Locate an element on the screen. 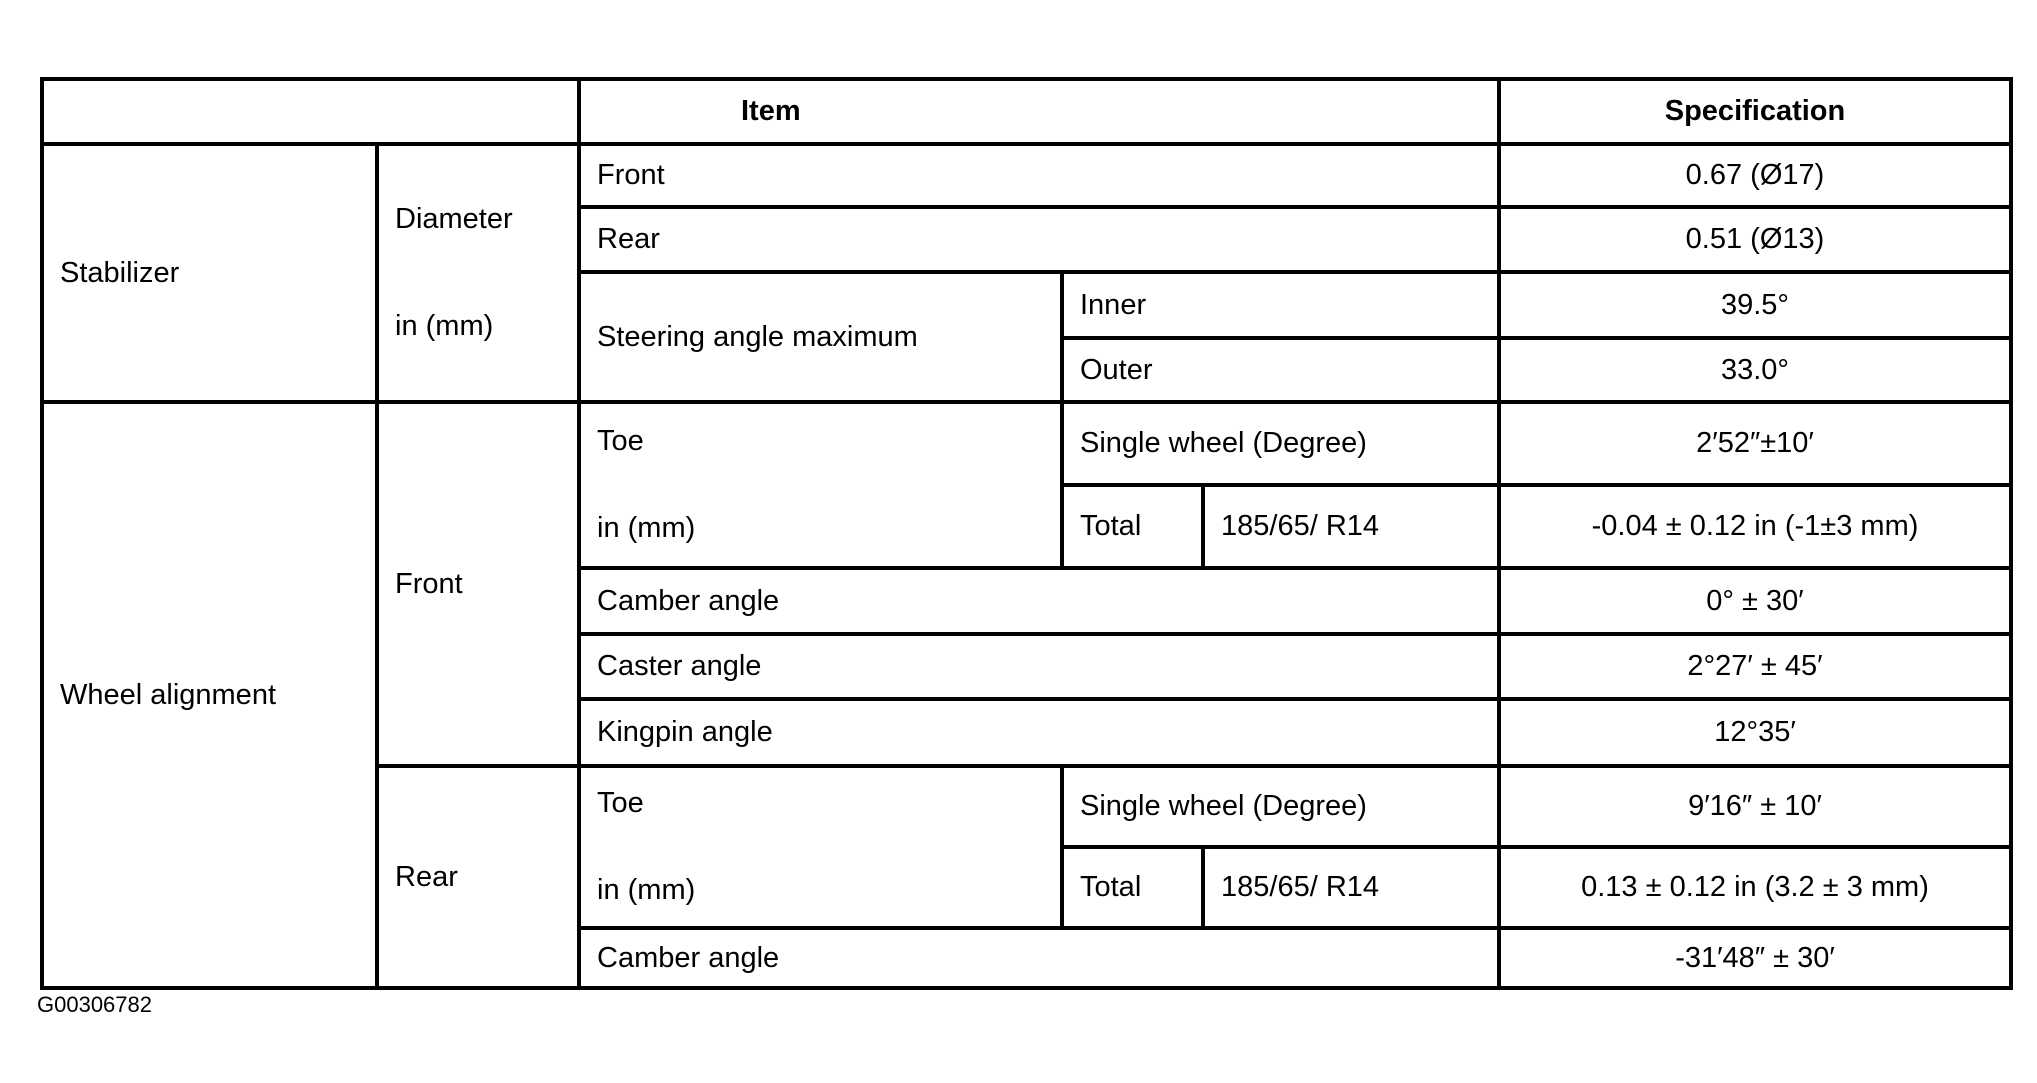 The width and height of the screenshot is (2037, 1083). diameter-label: Diameter is located at coordinates (454, 219).